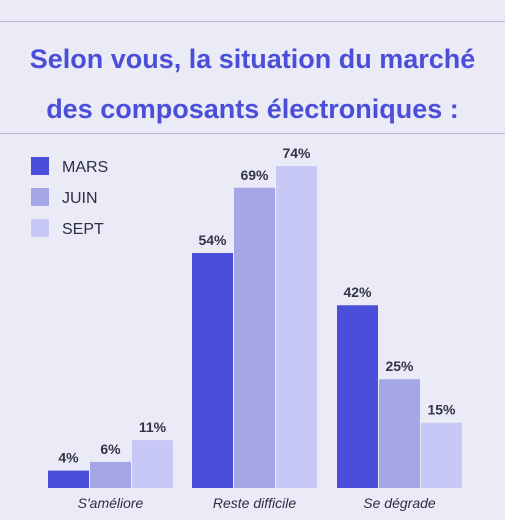 The height and width of the screenshot is (520, 505). What do you see at coordinates (441, 455) in the screenshot?
I see `bar-se-degrade-sept` at bounding box center [441, 455].